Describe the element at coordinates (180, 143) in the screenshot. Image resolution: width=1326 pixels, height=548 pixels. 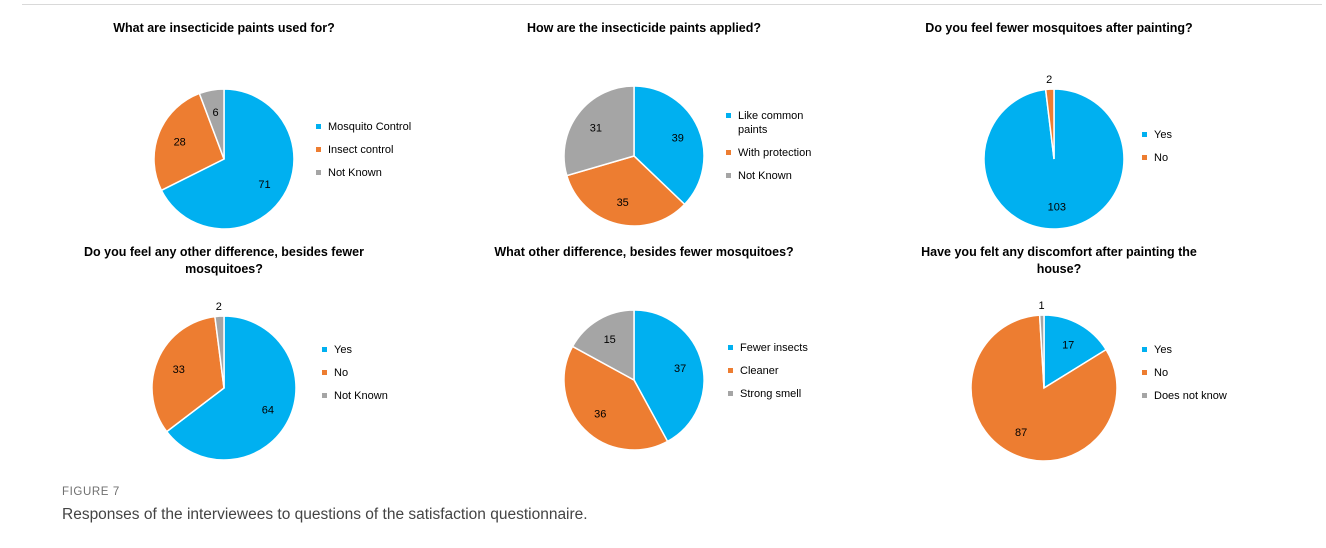
I see `data-label: 28` at that location.